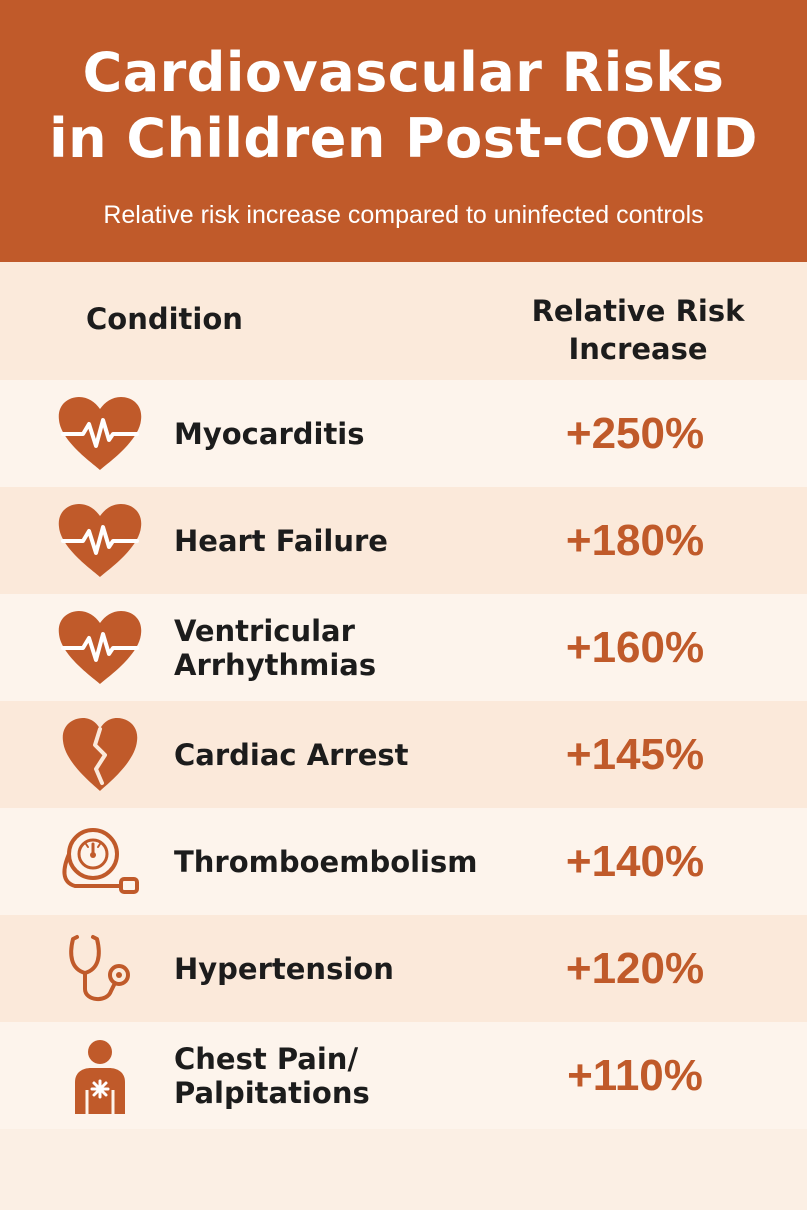 The width and height of the screenshot is (807, 1210). What do you see at coordinates (635, 861) in the screenshot?
I see `risk-value: +140%` at bounding box center [635, 861].